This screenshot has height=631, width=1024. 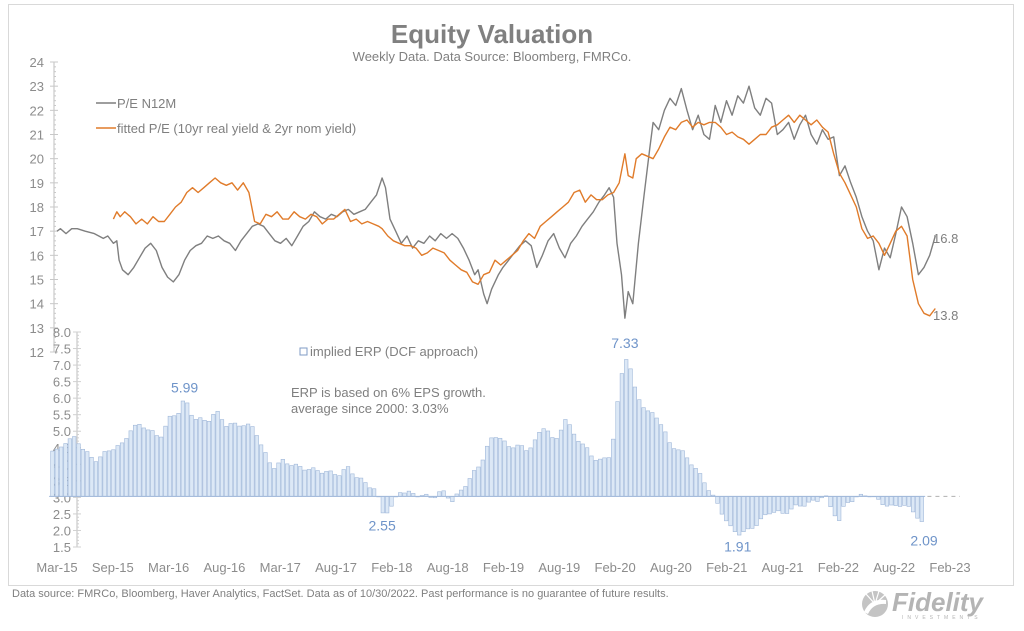 What do you see at coordinates (945, 238) in the screenshot?
I see `pe-end-label: 16.8` at bounding box center [945, 238].